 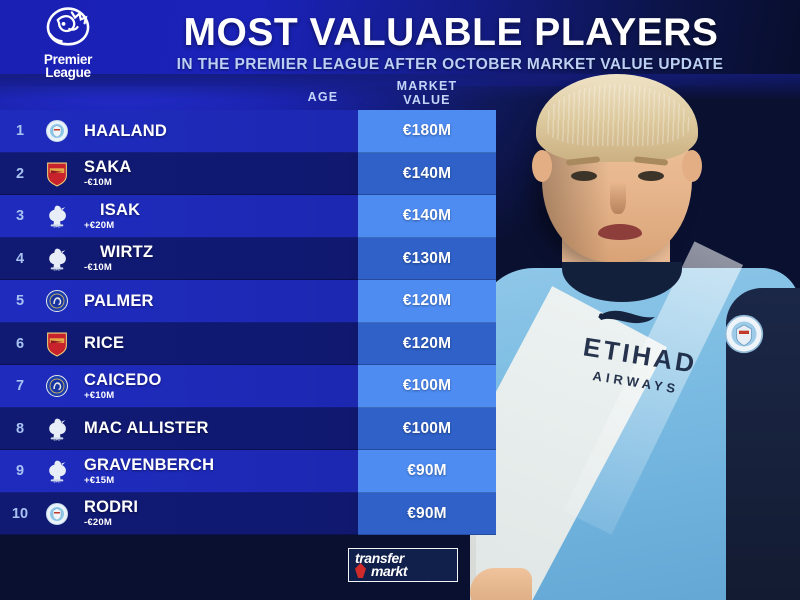 I want to click on column-header-market-value-line1: MARKET, so click(x=427, y=86).